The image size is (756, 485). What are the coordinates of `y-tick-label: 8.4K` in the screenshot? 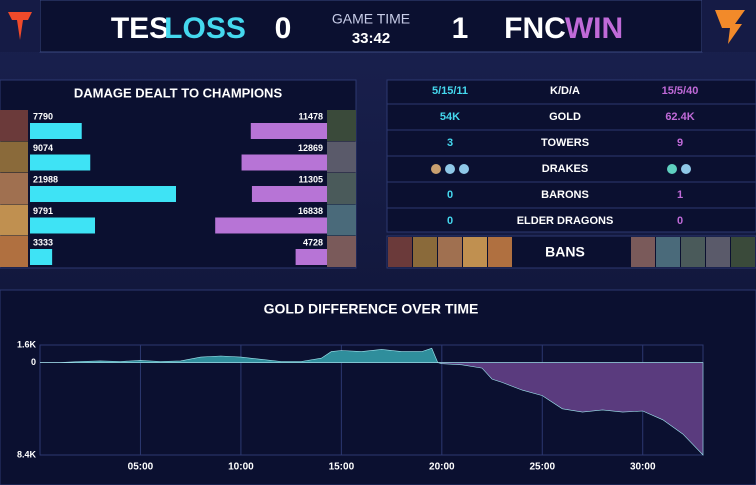 It's located at (27, 454).